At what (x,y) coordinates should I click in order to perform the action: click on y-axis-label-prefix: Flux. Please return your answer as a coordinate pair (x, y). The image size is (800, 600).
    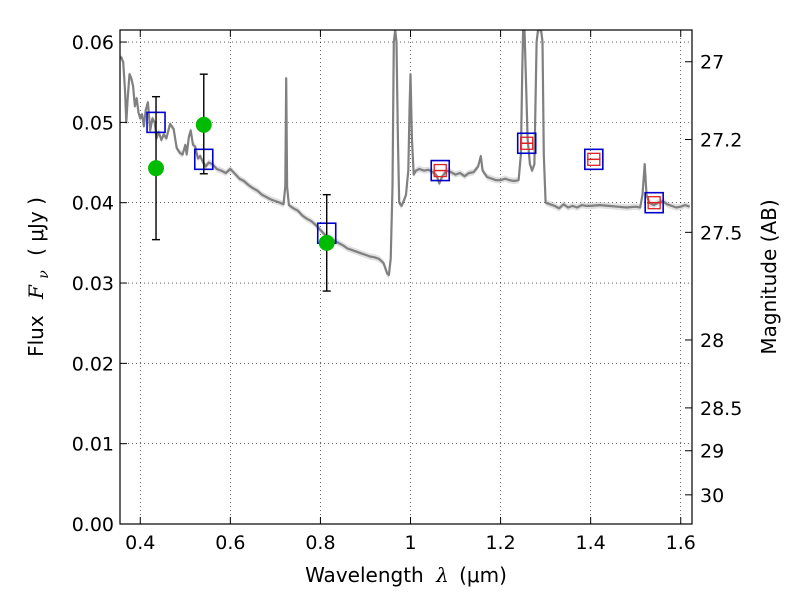
    Looking at the image, I should click on (36, 336).